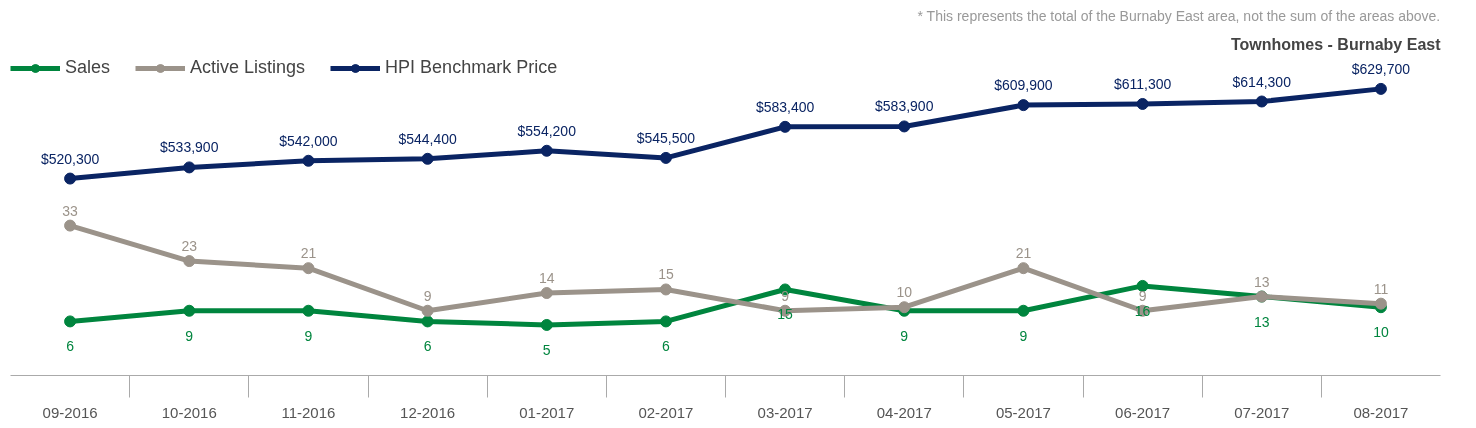 This screenshot has height=428, width=1476. I want to click on x-tick-label: 03-2017, so click(785, 412).